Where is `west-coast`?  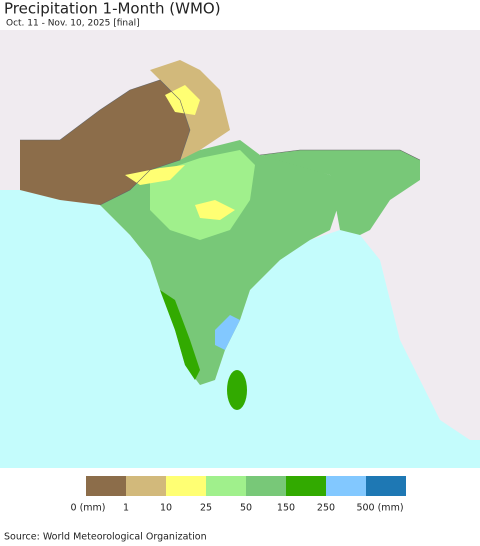
west-coast is located at coordinates (180, 335).